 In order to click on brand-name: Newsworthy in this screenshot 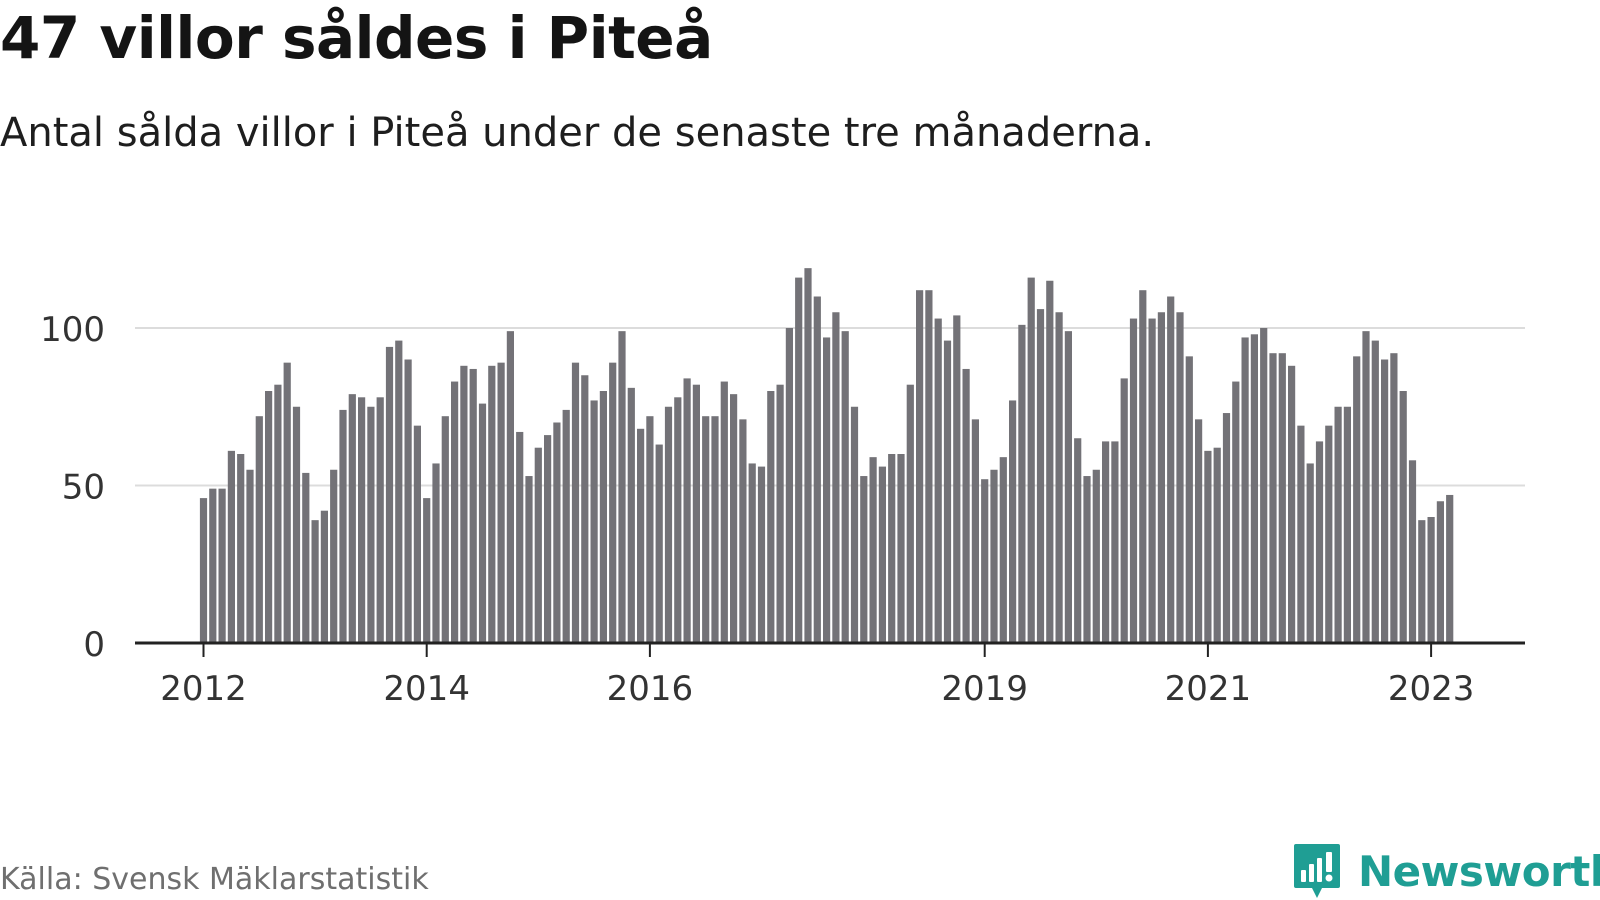, I will do `click(1479, 871)`.